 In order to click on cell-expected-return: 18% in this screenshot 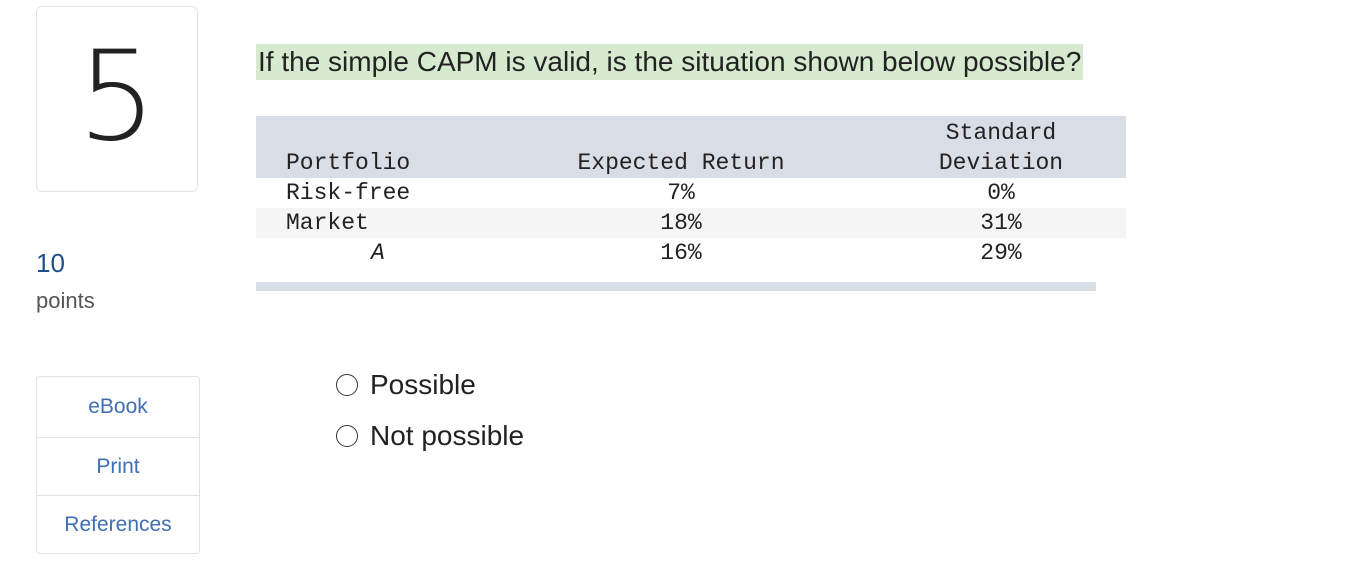, I will do `click(681, 223)`.